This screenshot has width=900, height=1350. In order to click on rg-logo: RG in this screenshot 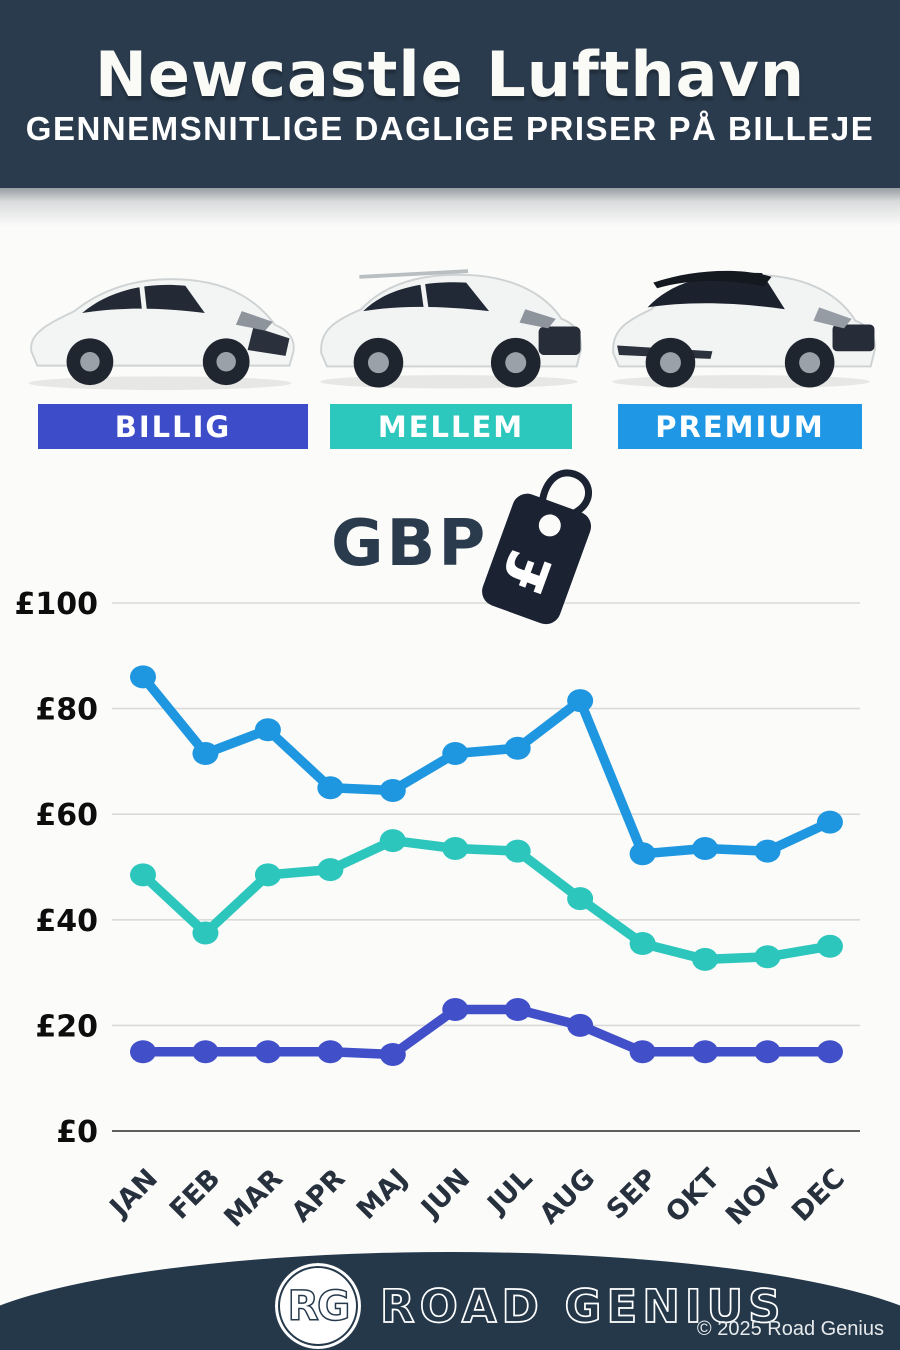, I will do `click(318, 1305)`.